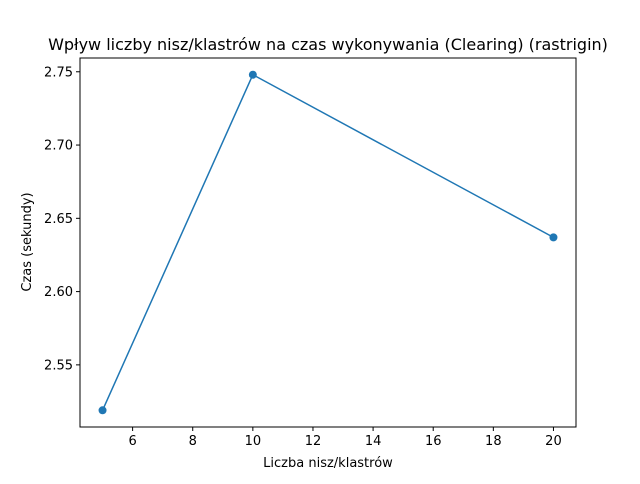  What do you see at coordinates (373, 441) in the screenshot?
I see `x-tick-label: 14` at bounding box center [373, 441].